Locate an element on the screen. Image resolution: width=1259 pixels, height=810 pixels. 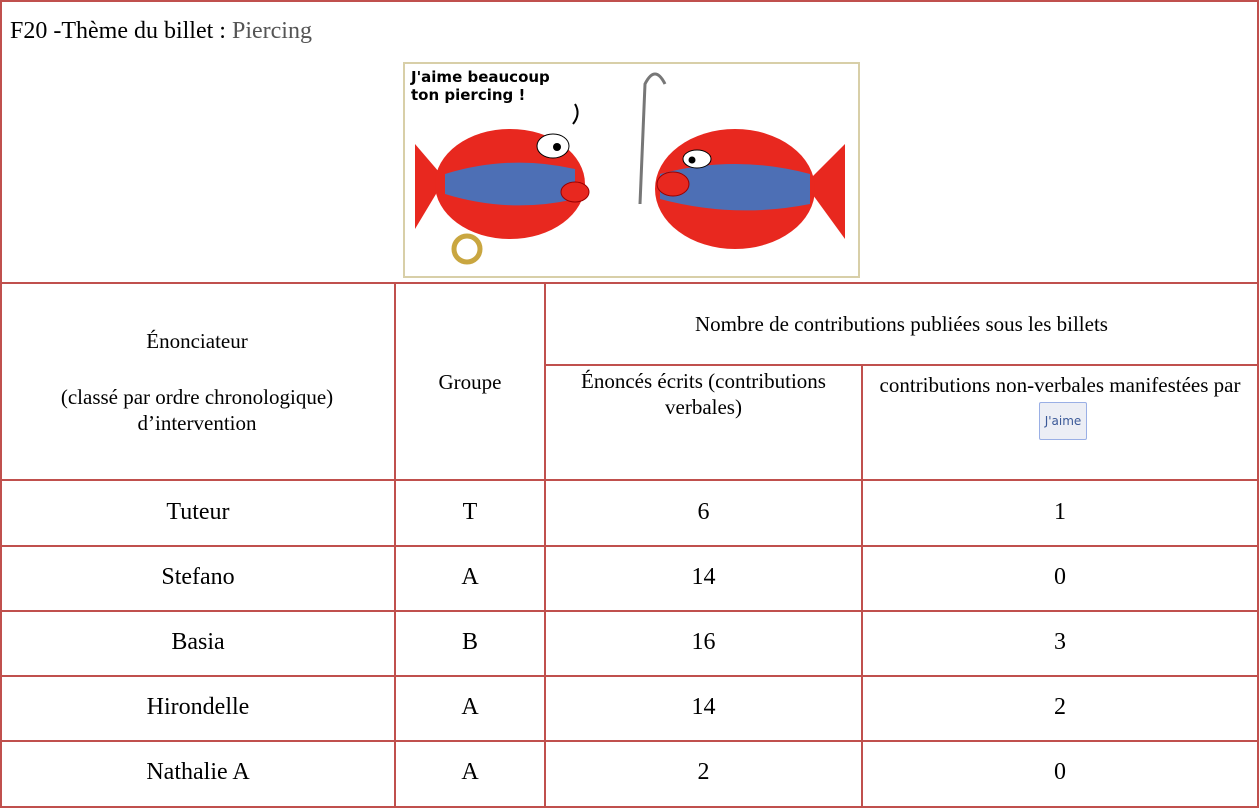
cartoon-art is located at coordinates (630, 168).